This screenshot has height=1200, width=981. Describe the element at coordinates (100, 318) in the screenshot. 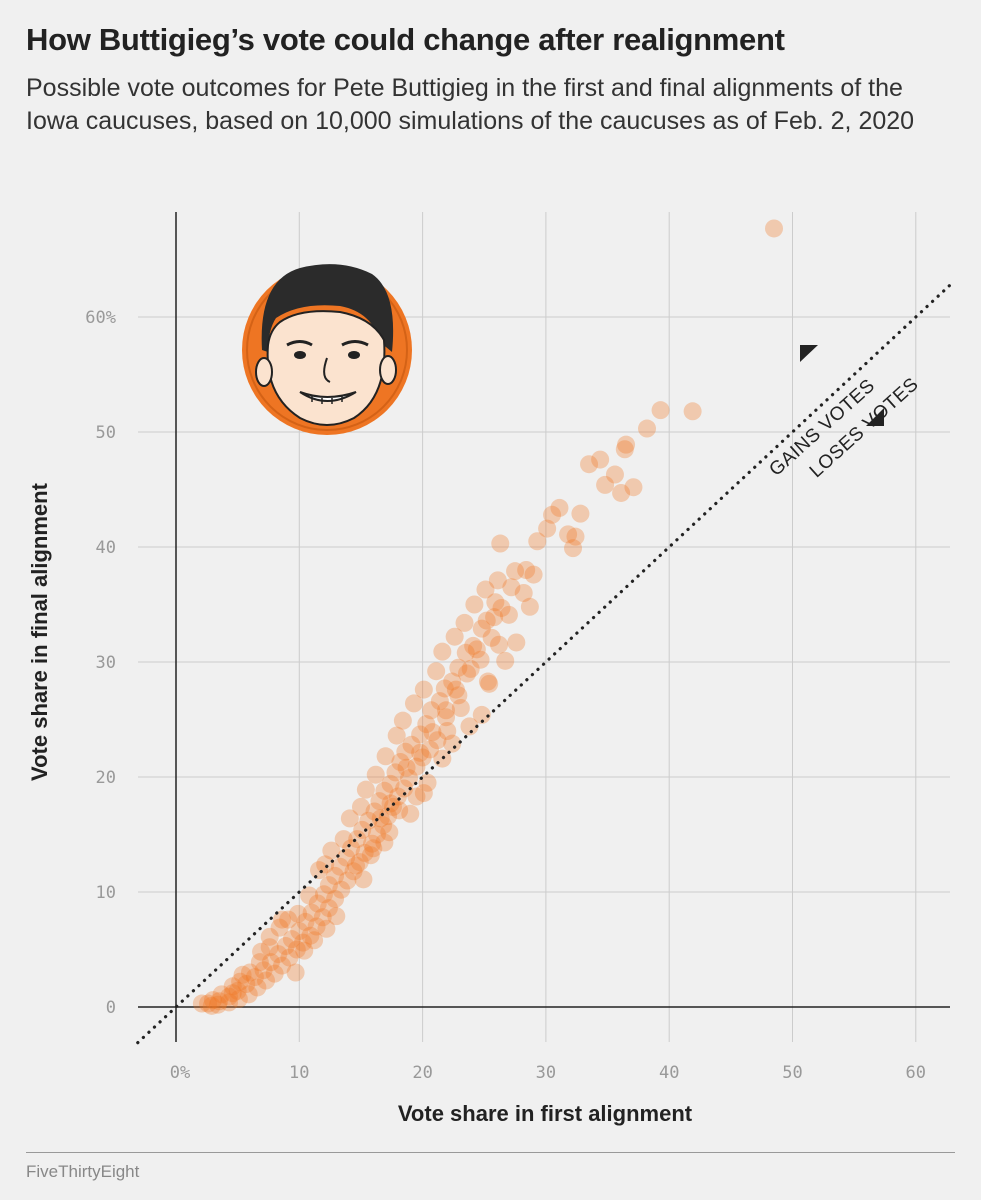

I see `y-tick-label: 60%` at that location.